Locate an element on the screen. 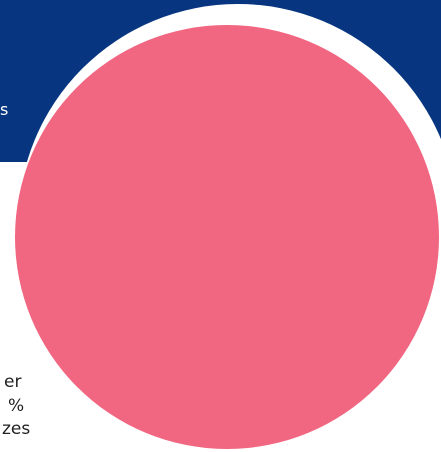 This screenshot has height=452, width=441. body-text-line-1: er is located at coordinates (13, 382).